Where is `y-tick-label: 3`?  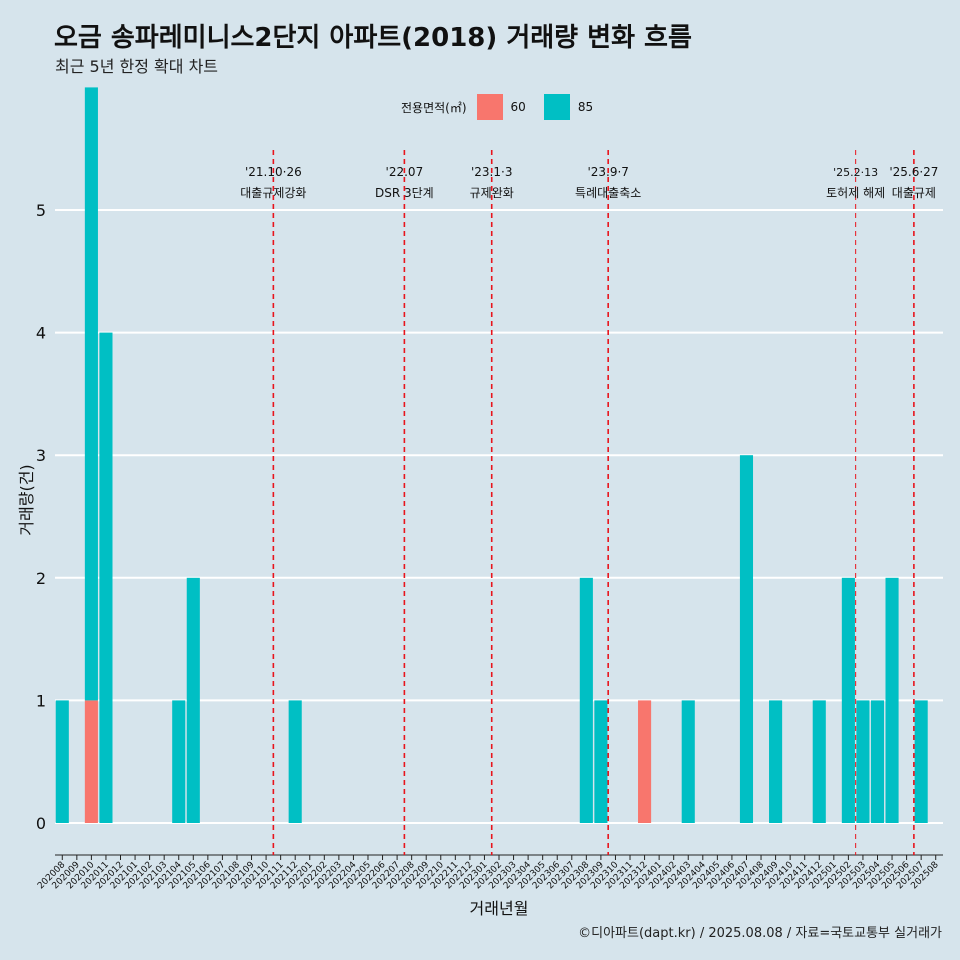 y-tick-label: 3 is located at coordinates (41, 455).